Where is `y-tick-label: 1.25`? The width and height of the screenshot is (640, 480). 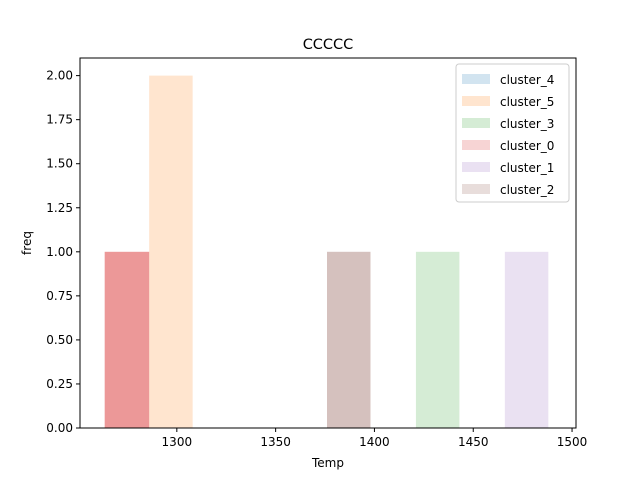
y-tick-label: 1.25 is located at coordinates (59, 208).